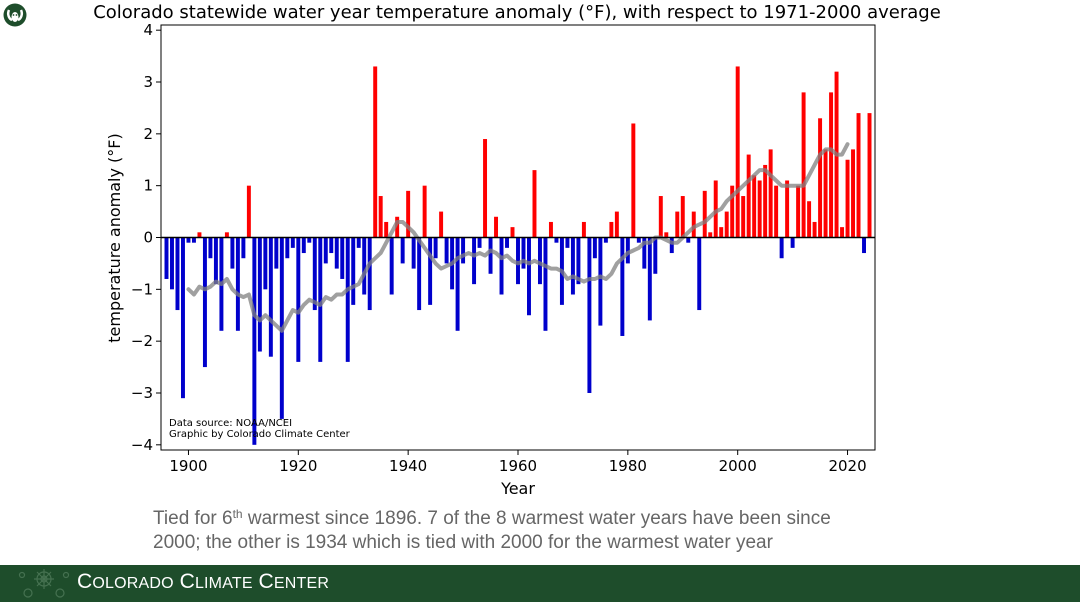 The width and height of the screenshot is (1080, 602). Describe the element at coordinates (518, 466) in the screenshot. I see `x-tick-label: 1960` at that location.